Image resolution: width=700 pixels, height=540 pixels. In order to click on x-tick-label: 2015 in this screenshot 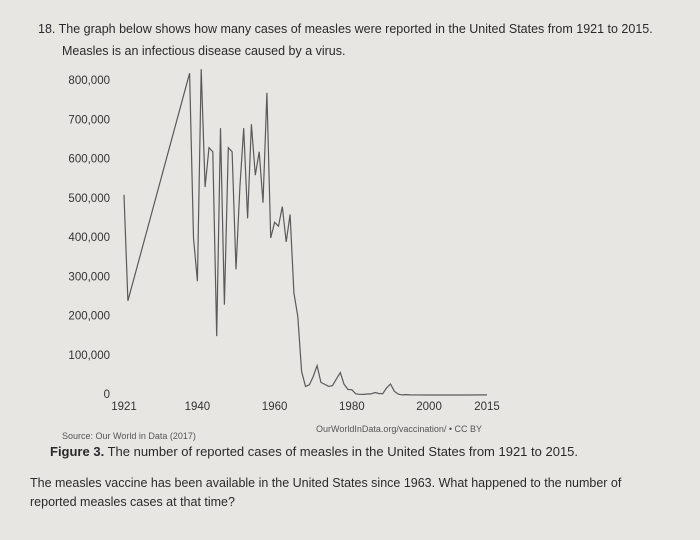, I will do `click(487, 407)`.